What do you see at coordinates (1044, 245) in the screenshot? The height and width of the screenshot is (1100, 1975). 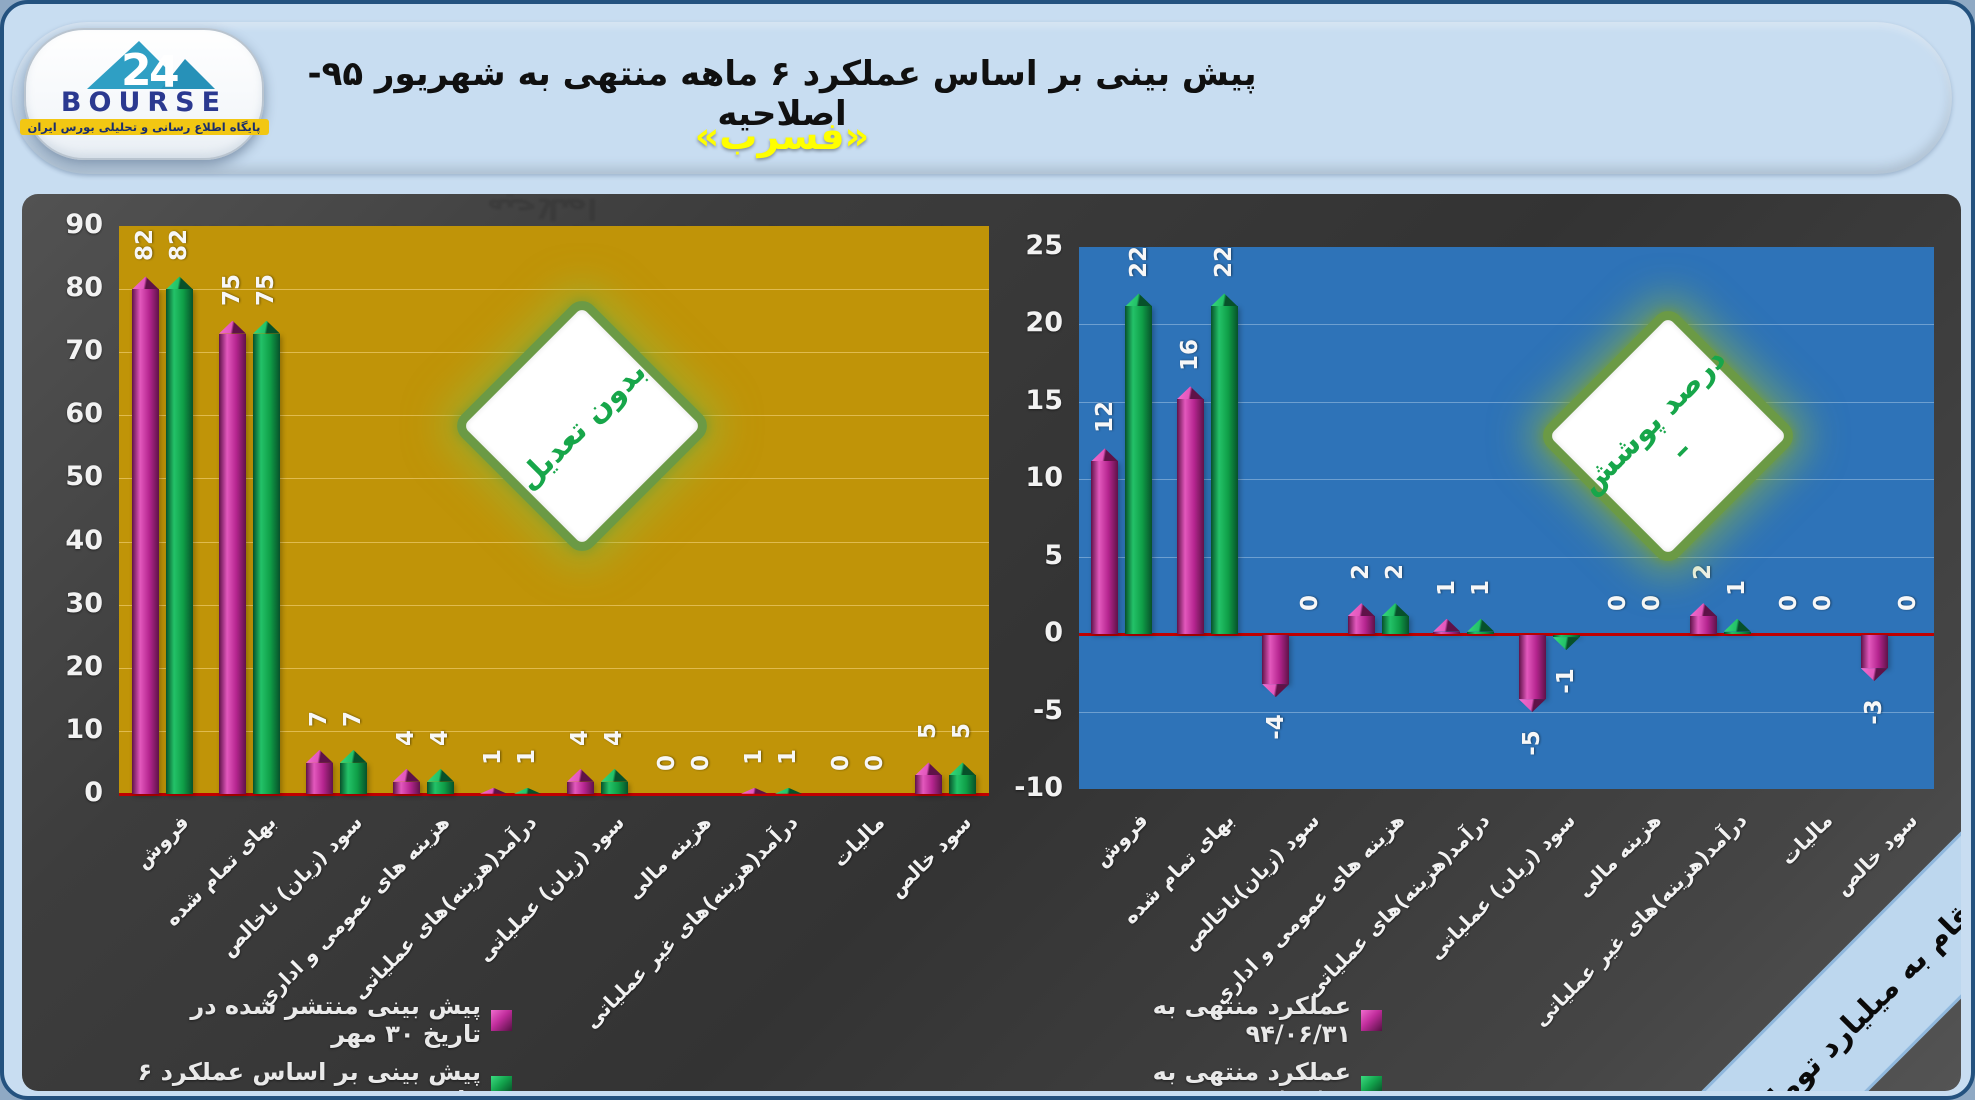 I see `y-axis-tick: 25` at bounding box center [1044, 245].